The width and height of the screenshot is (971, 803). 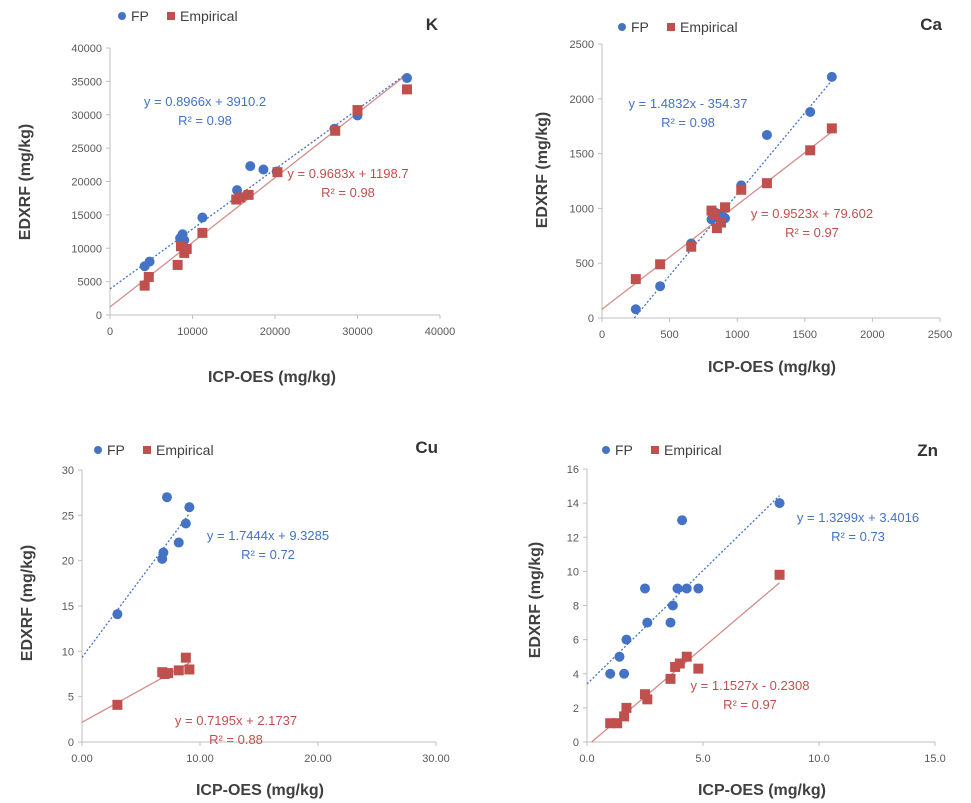 I want to click on y-tick-label: 14, so click(x=573, y=504).